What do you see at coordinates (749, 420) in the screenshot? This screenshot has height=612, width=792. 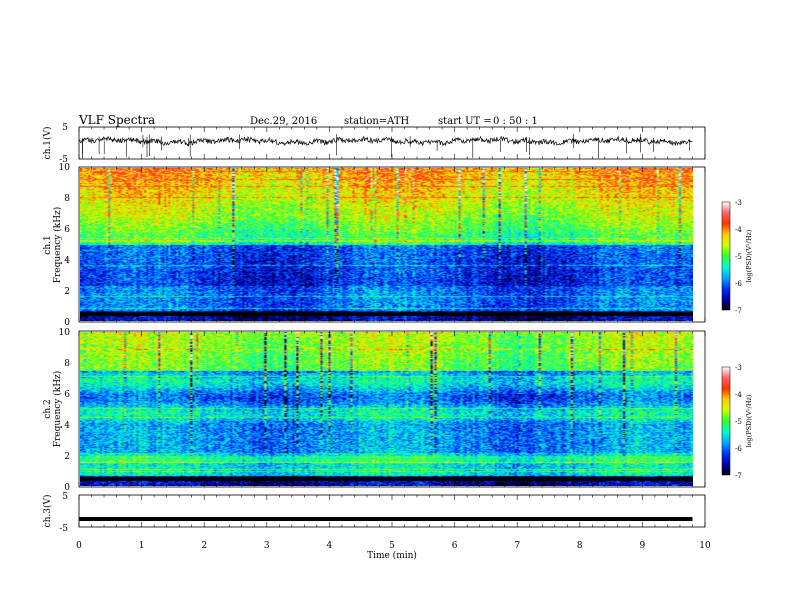 I see `ch2-colorbar-label: log(PSD)(V²/Hz)` at bounding box center [749, 420].